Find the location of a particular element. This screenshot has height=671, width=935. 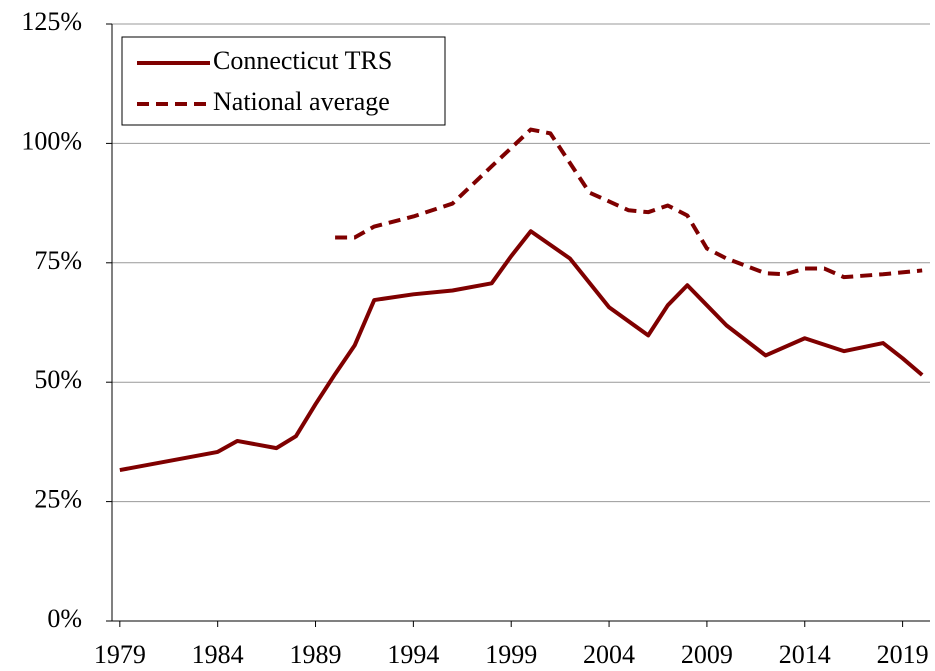

y-tick-label: 100% is located at coordinates (51, 140).